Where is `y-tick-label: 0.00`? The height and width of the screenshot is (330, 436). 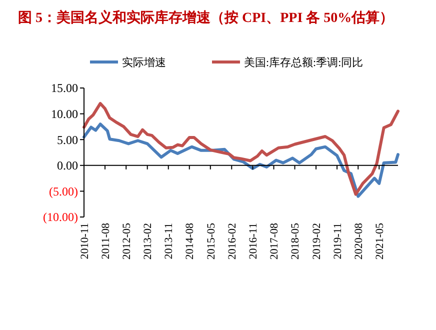
y-tick-label: 0.00 is located at coordinates (67, 165).